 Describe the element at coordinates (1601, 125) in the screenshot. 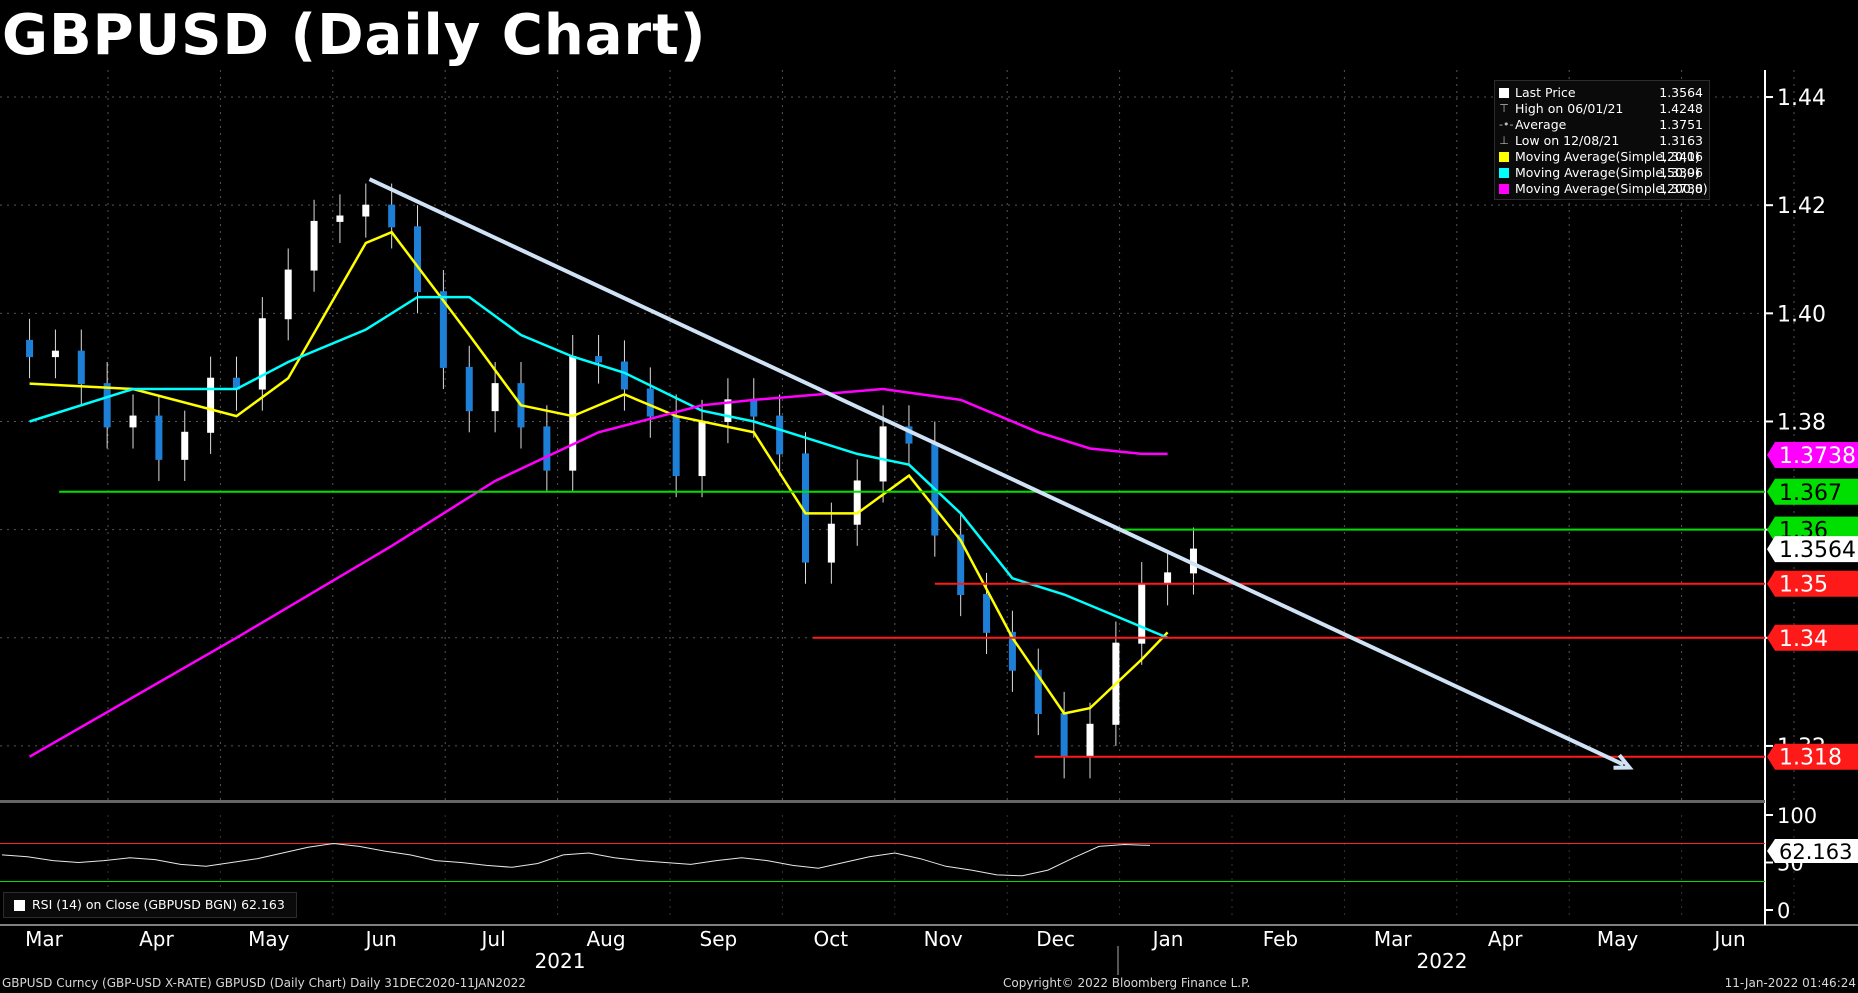

I see `legend-row: -•- Average 1.3751` at that location.